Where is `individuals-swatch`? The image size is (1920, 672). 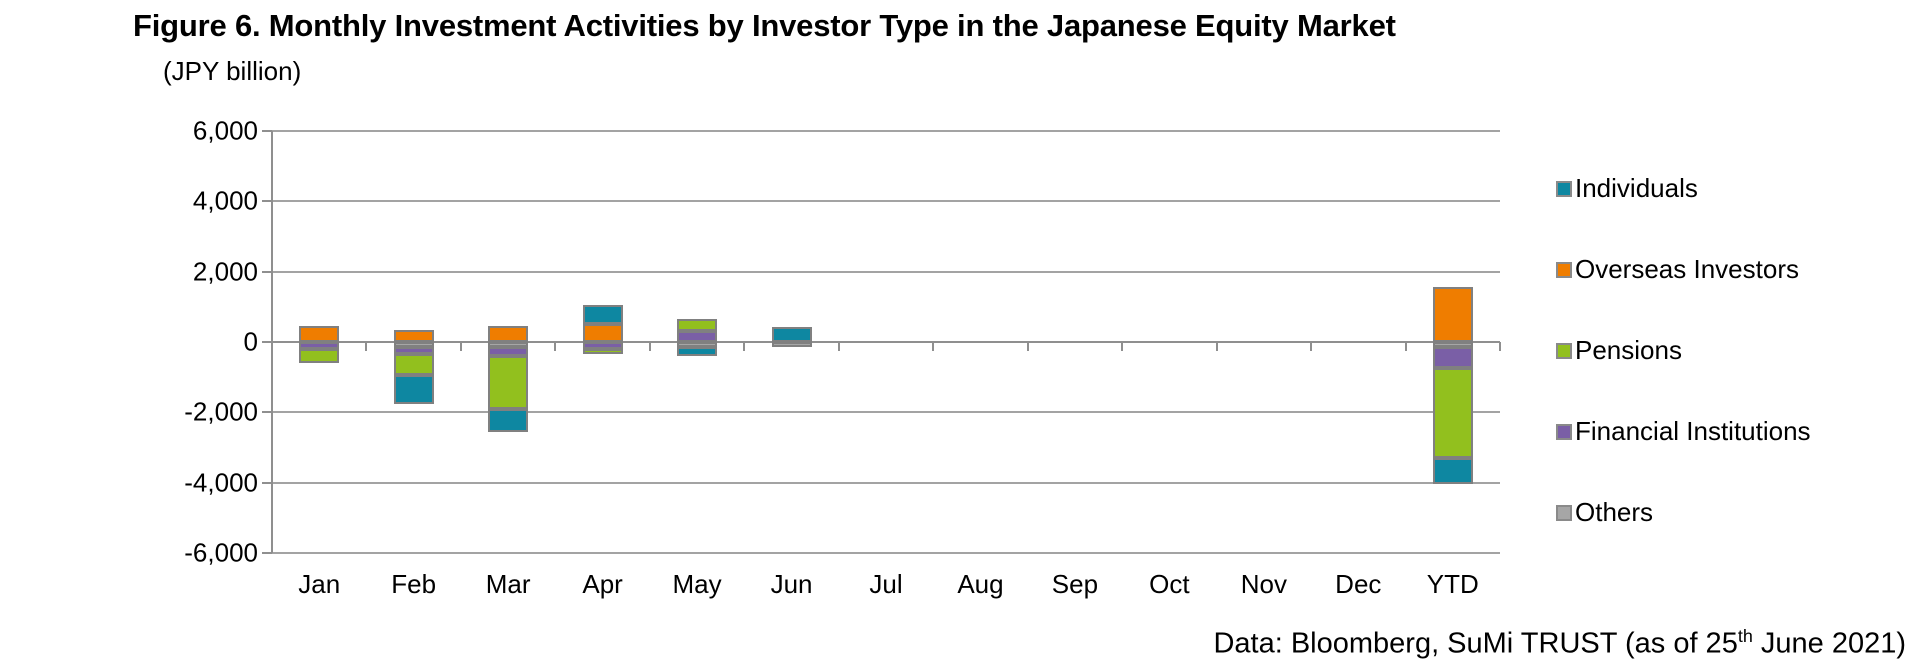 individuals-swatch is located at coordinates (1564, 188).